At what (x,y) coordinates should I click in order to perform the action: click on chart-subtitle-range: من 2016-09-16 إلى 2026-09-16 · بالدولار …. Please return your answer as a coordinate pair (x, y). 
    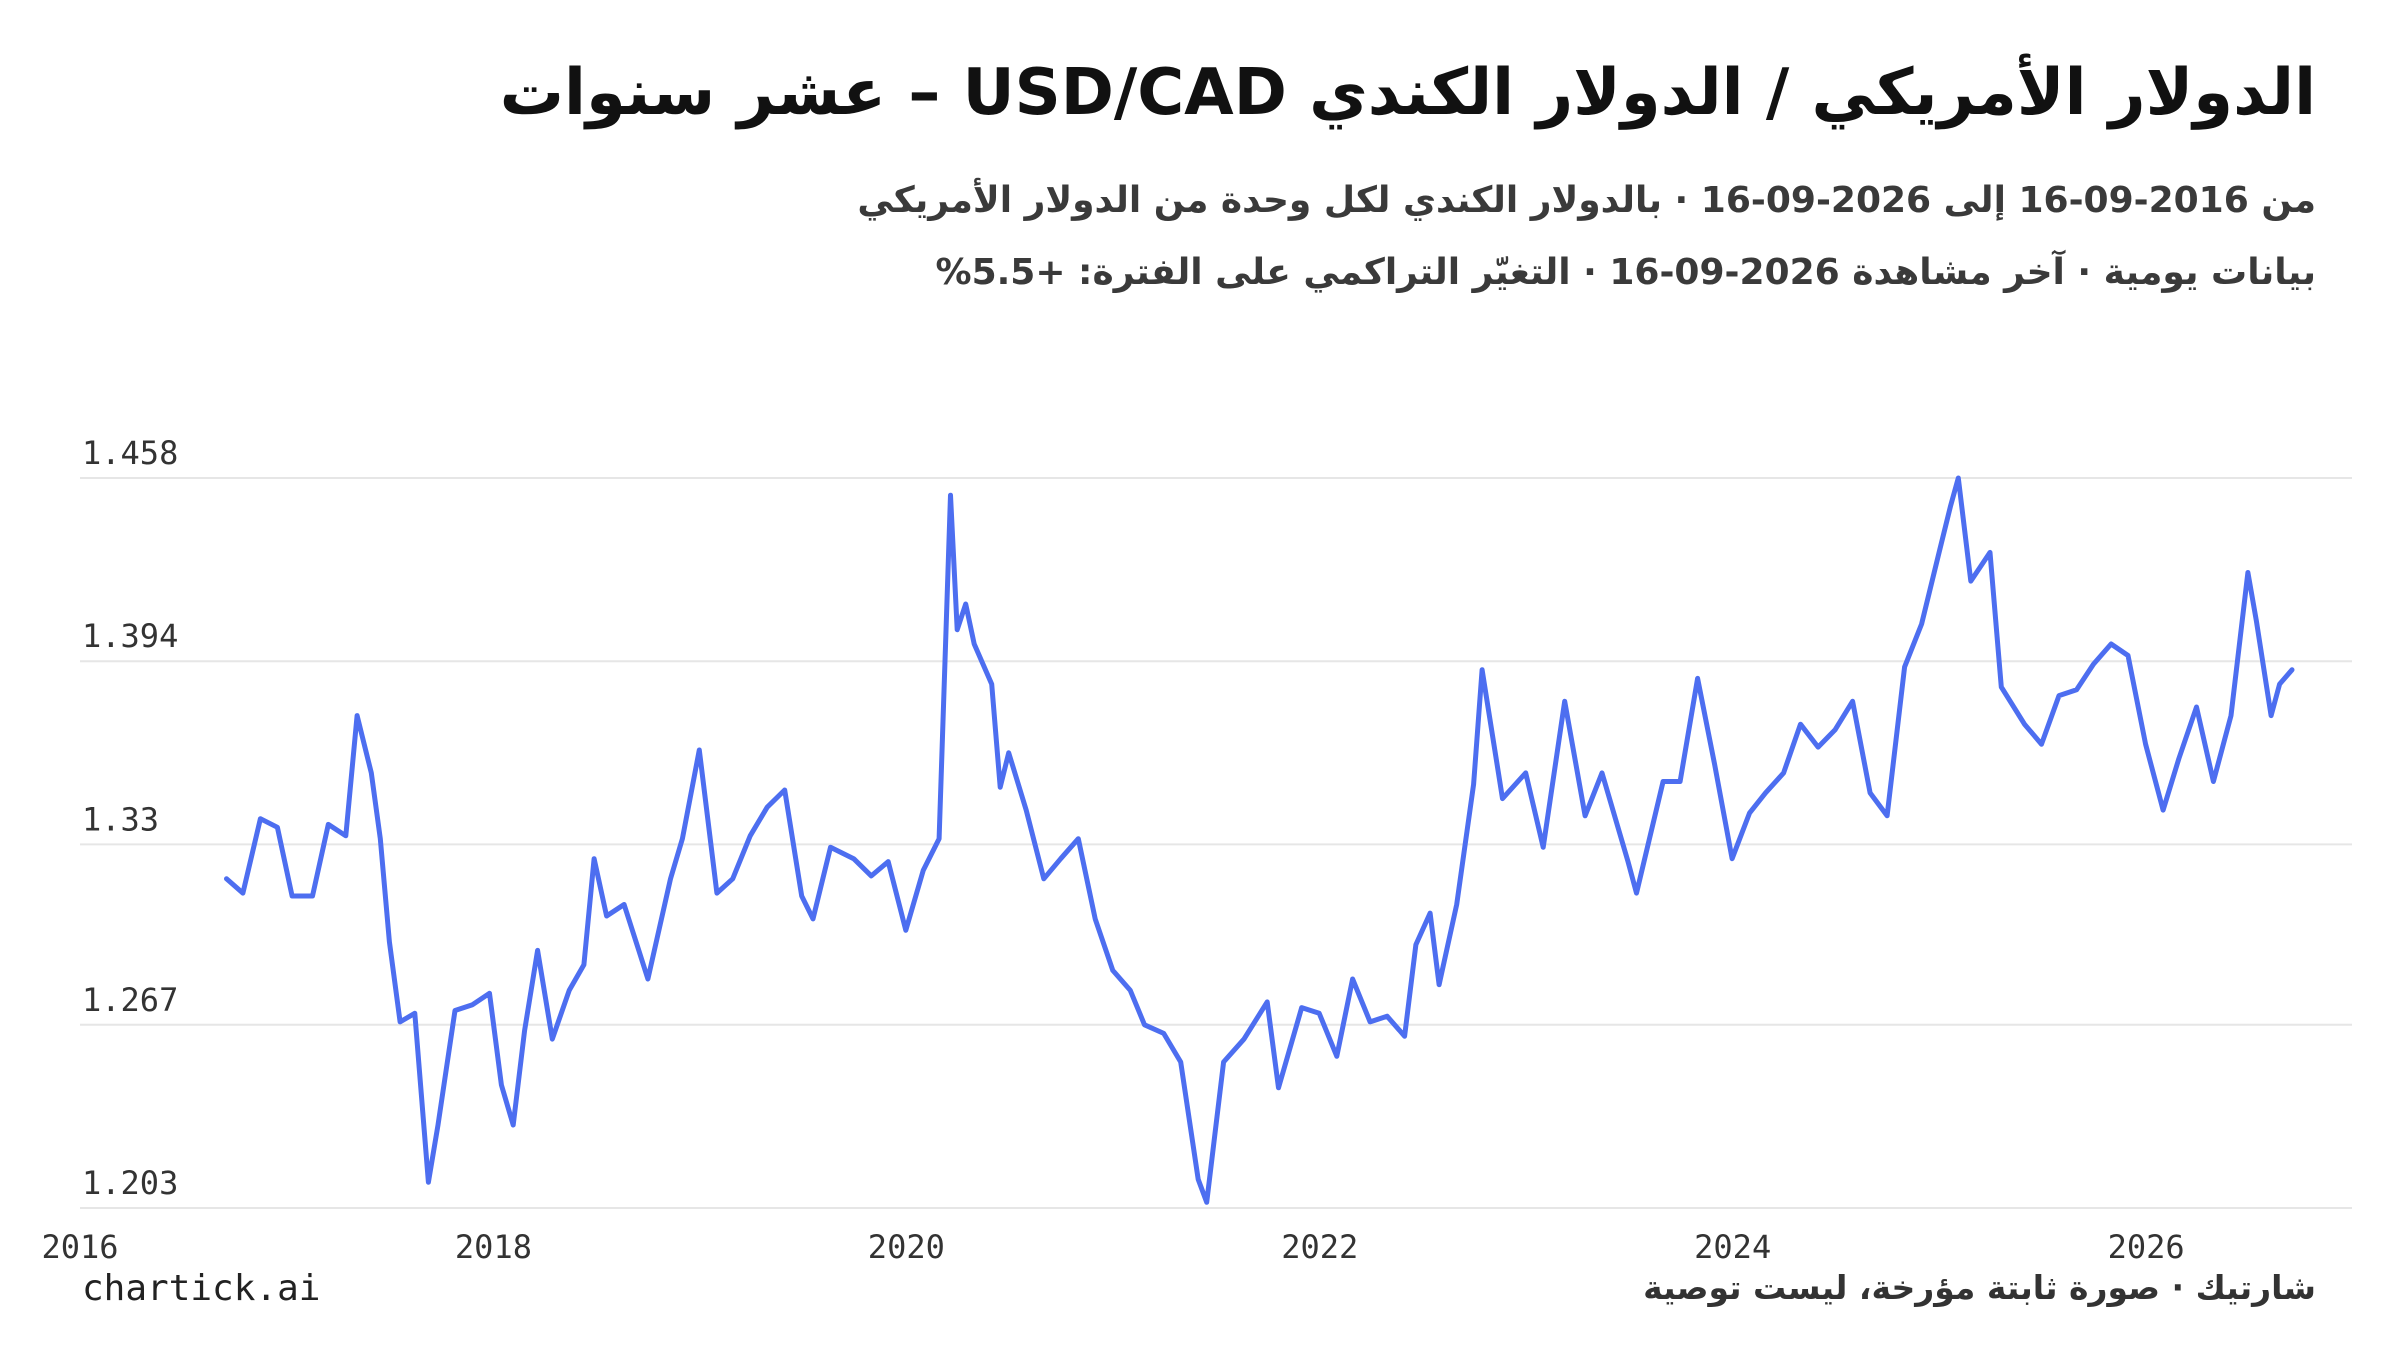
    Looking at the image, I should click on (1586, 200).